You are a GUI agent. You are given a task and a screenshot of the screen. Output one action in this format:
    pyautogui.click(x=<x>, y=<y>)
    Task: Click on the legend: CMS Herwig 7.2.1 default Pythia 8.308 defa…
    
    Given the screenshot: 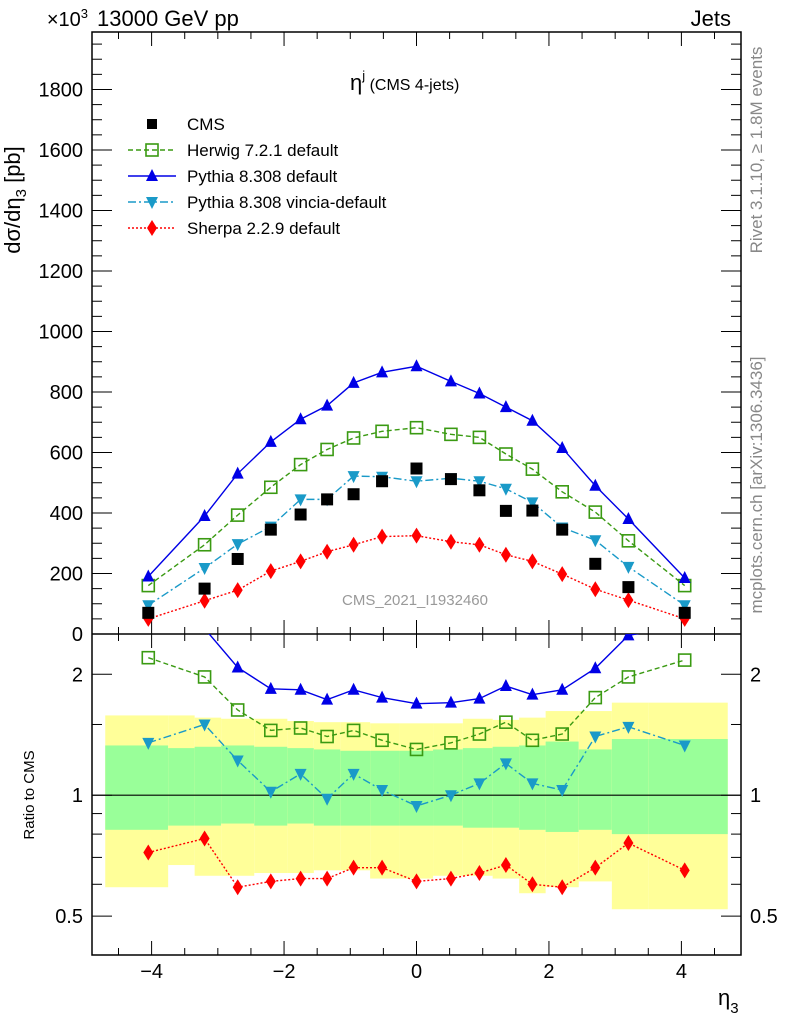 What is the action you would take?
    pyautogui.click(x=257, y=176)
    